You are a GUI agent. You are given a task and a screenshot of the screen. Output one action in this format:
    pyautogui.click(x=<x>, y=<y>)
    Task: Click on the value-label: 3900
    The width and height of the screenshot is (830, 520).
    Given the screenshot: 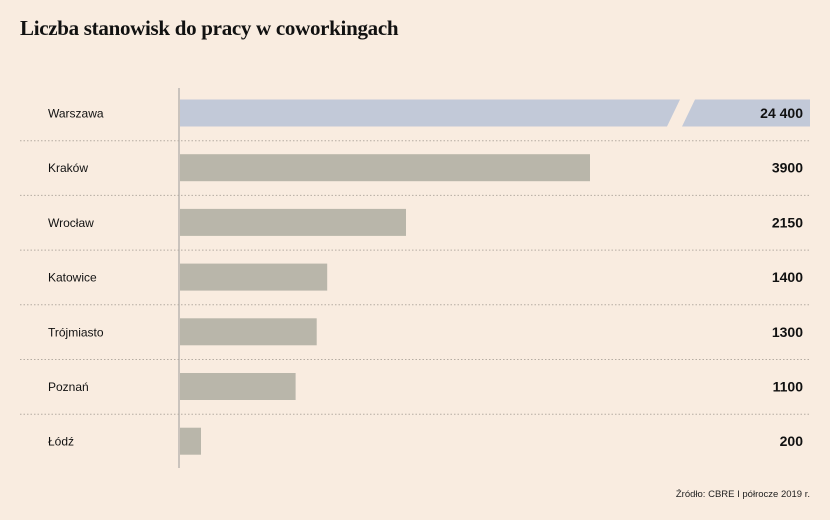 What is the action you would take?
    pyautogui.click(x=787, y=168)
    